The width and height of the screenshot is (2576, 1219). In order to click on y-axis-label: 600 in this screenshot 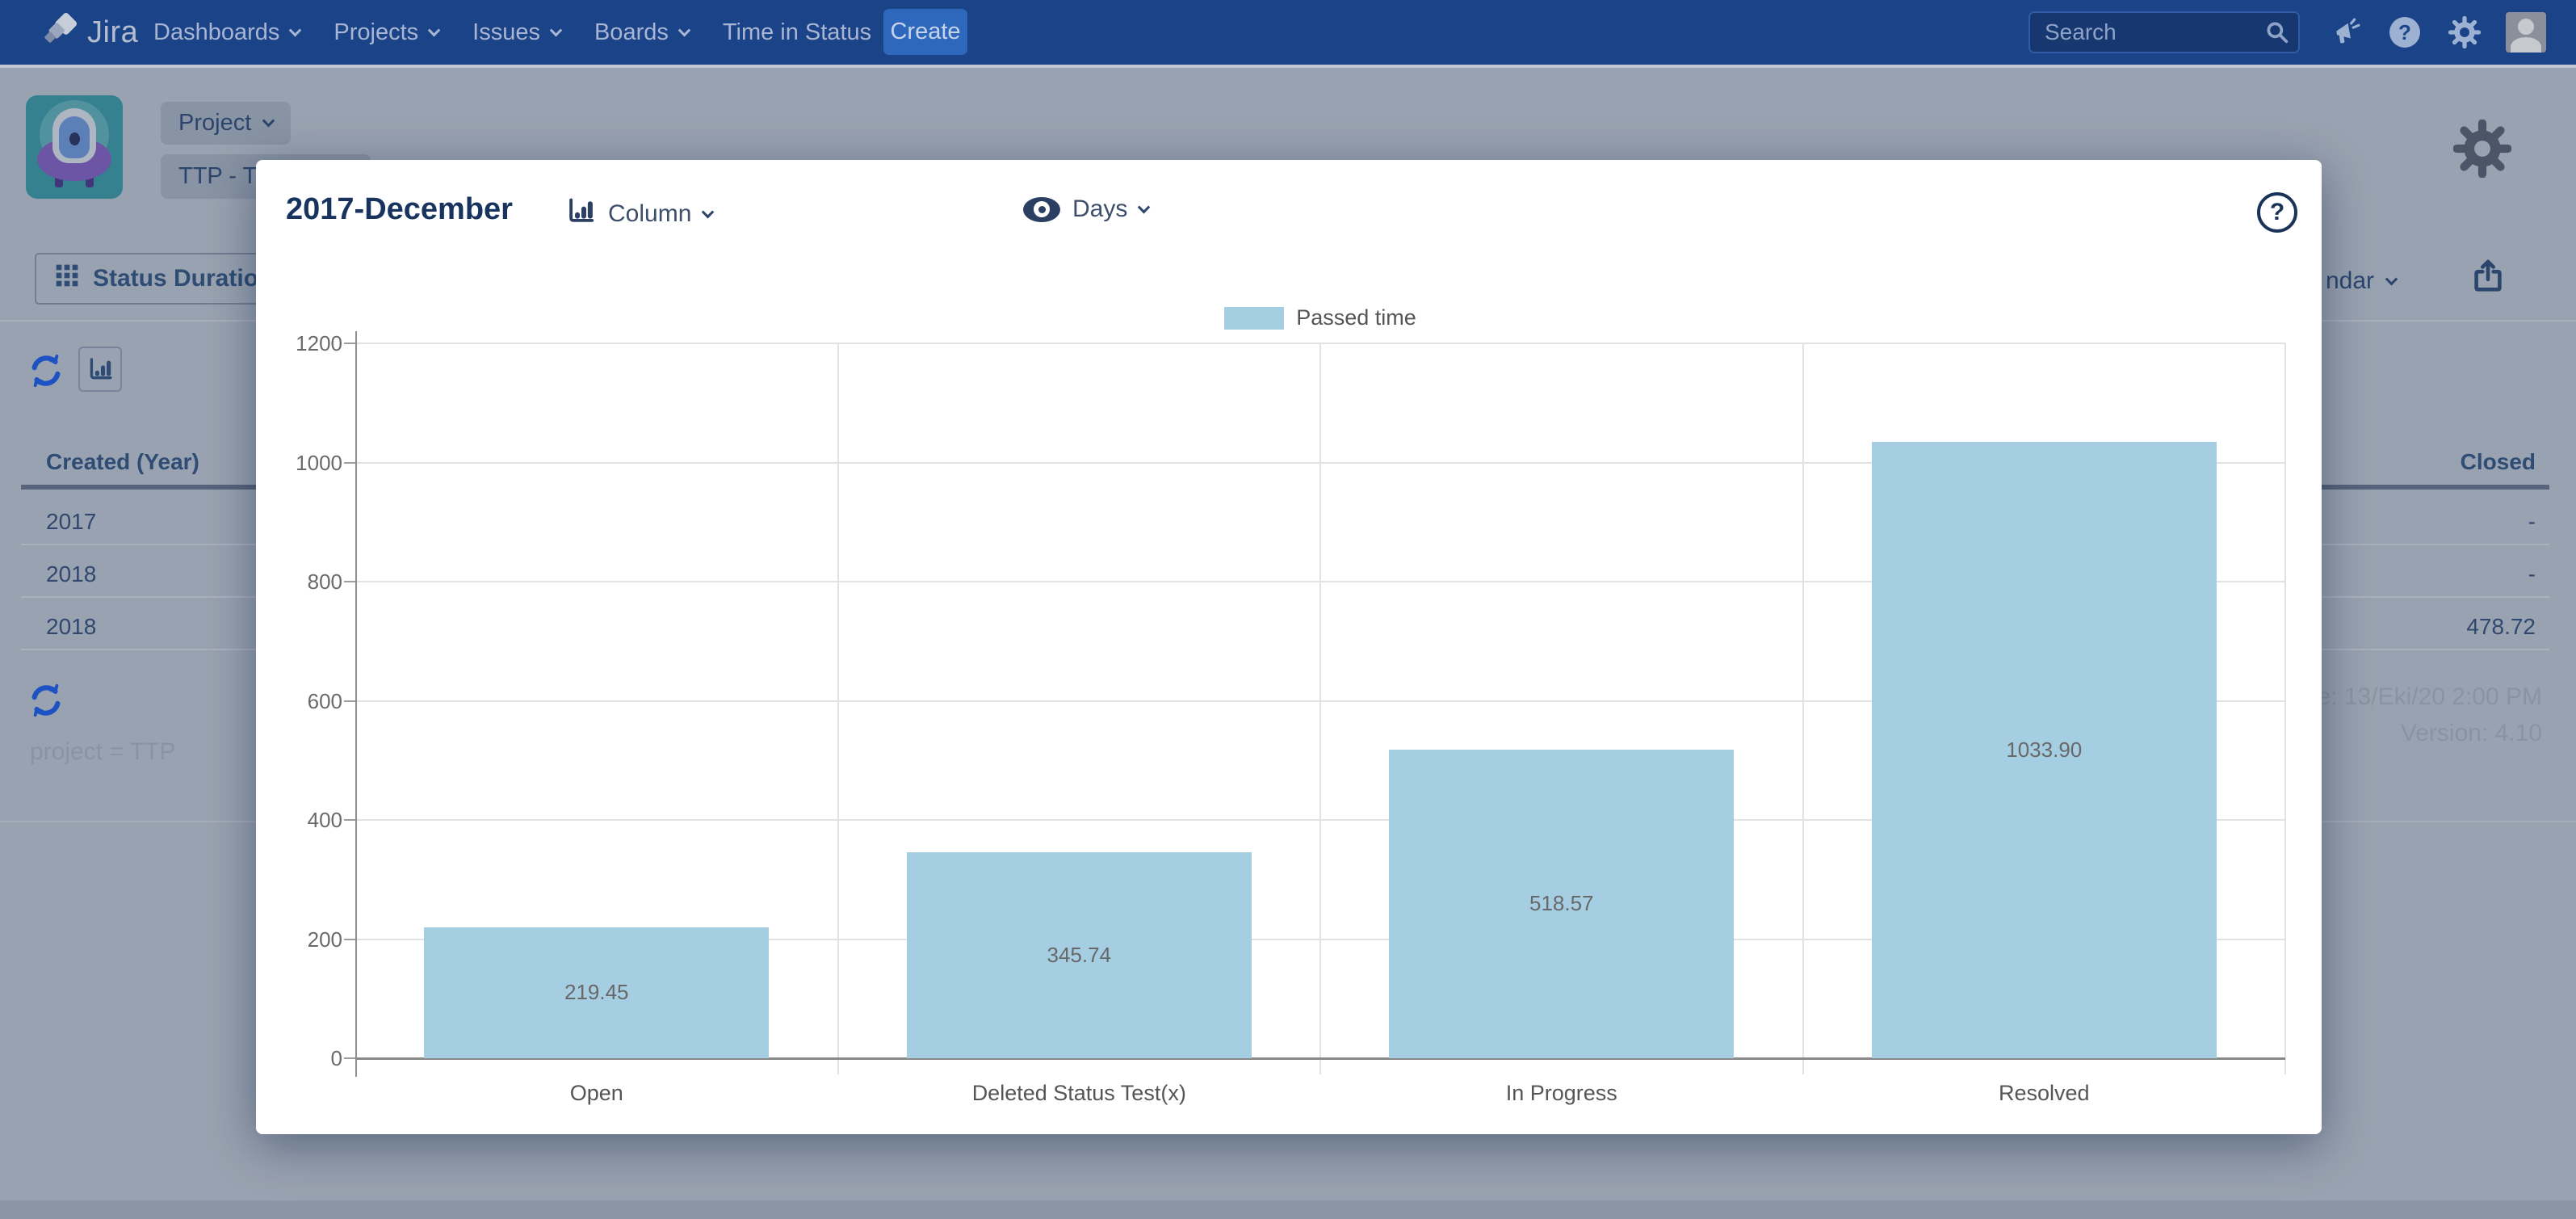, I will do `click(324, 700)`.